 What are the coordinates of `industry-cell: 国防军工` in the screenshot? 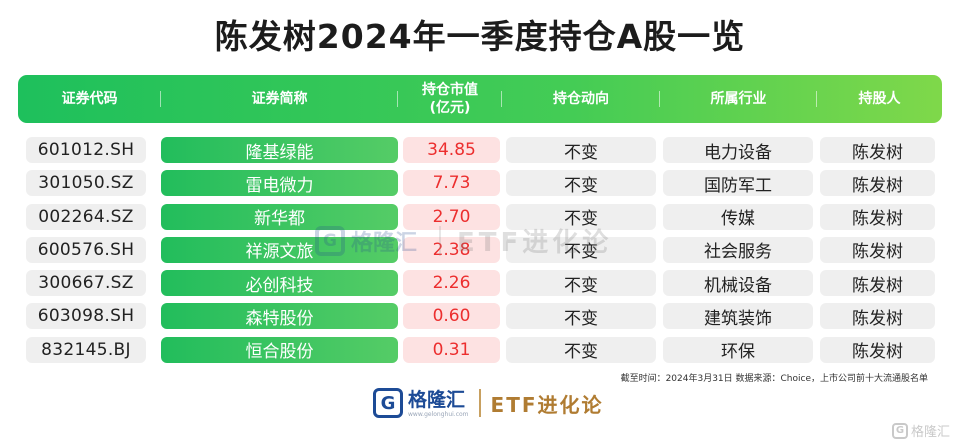 It's located at (738, 183).